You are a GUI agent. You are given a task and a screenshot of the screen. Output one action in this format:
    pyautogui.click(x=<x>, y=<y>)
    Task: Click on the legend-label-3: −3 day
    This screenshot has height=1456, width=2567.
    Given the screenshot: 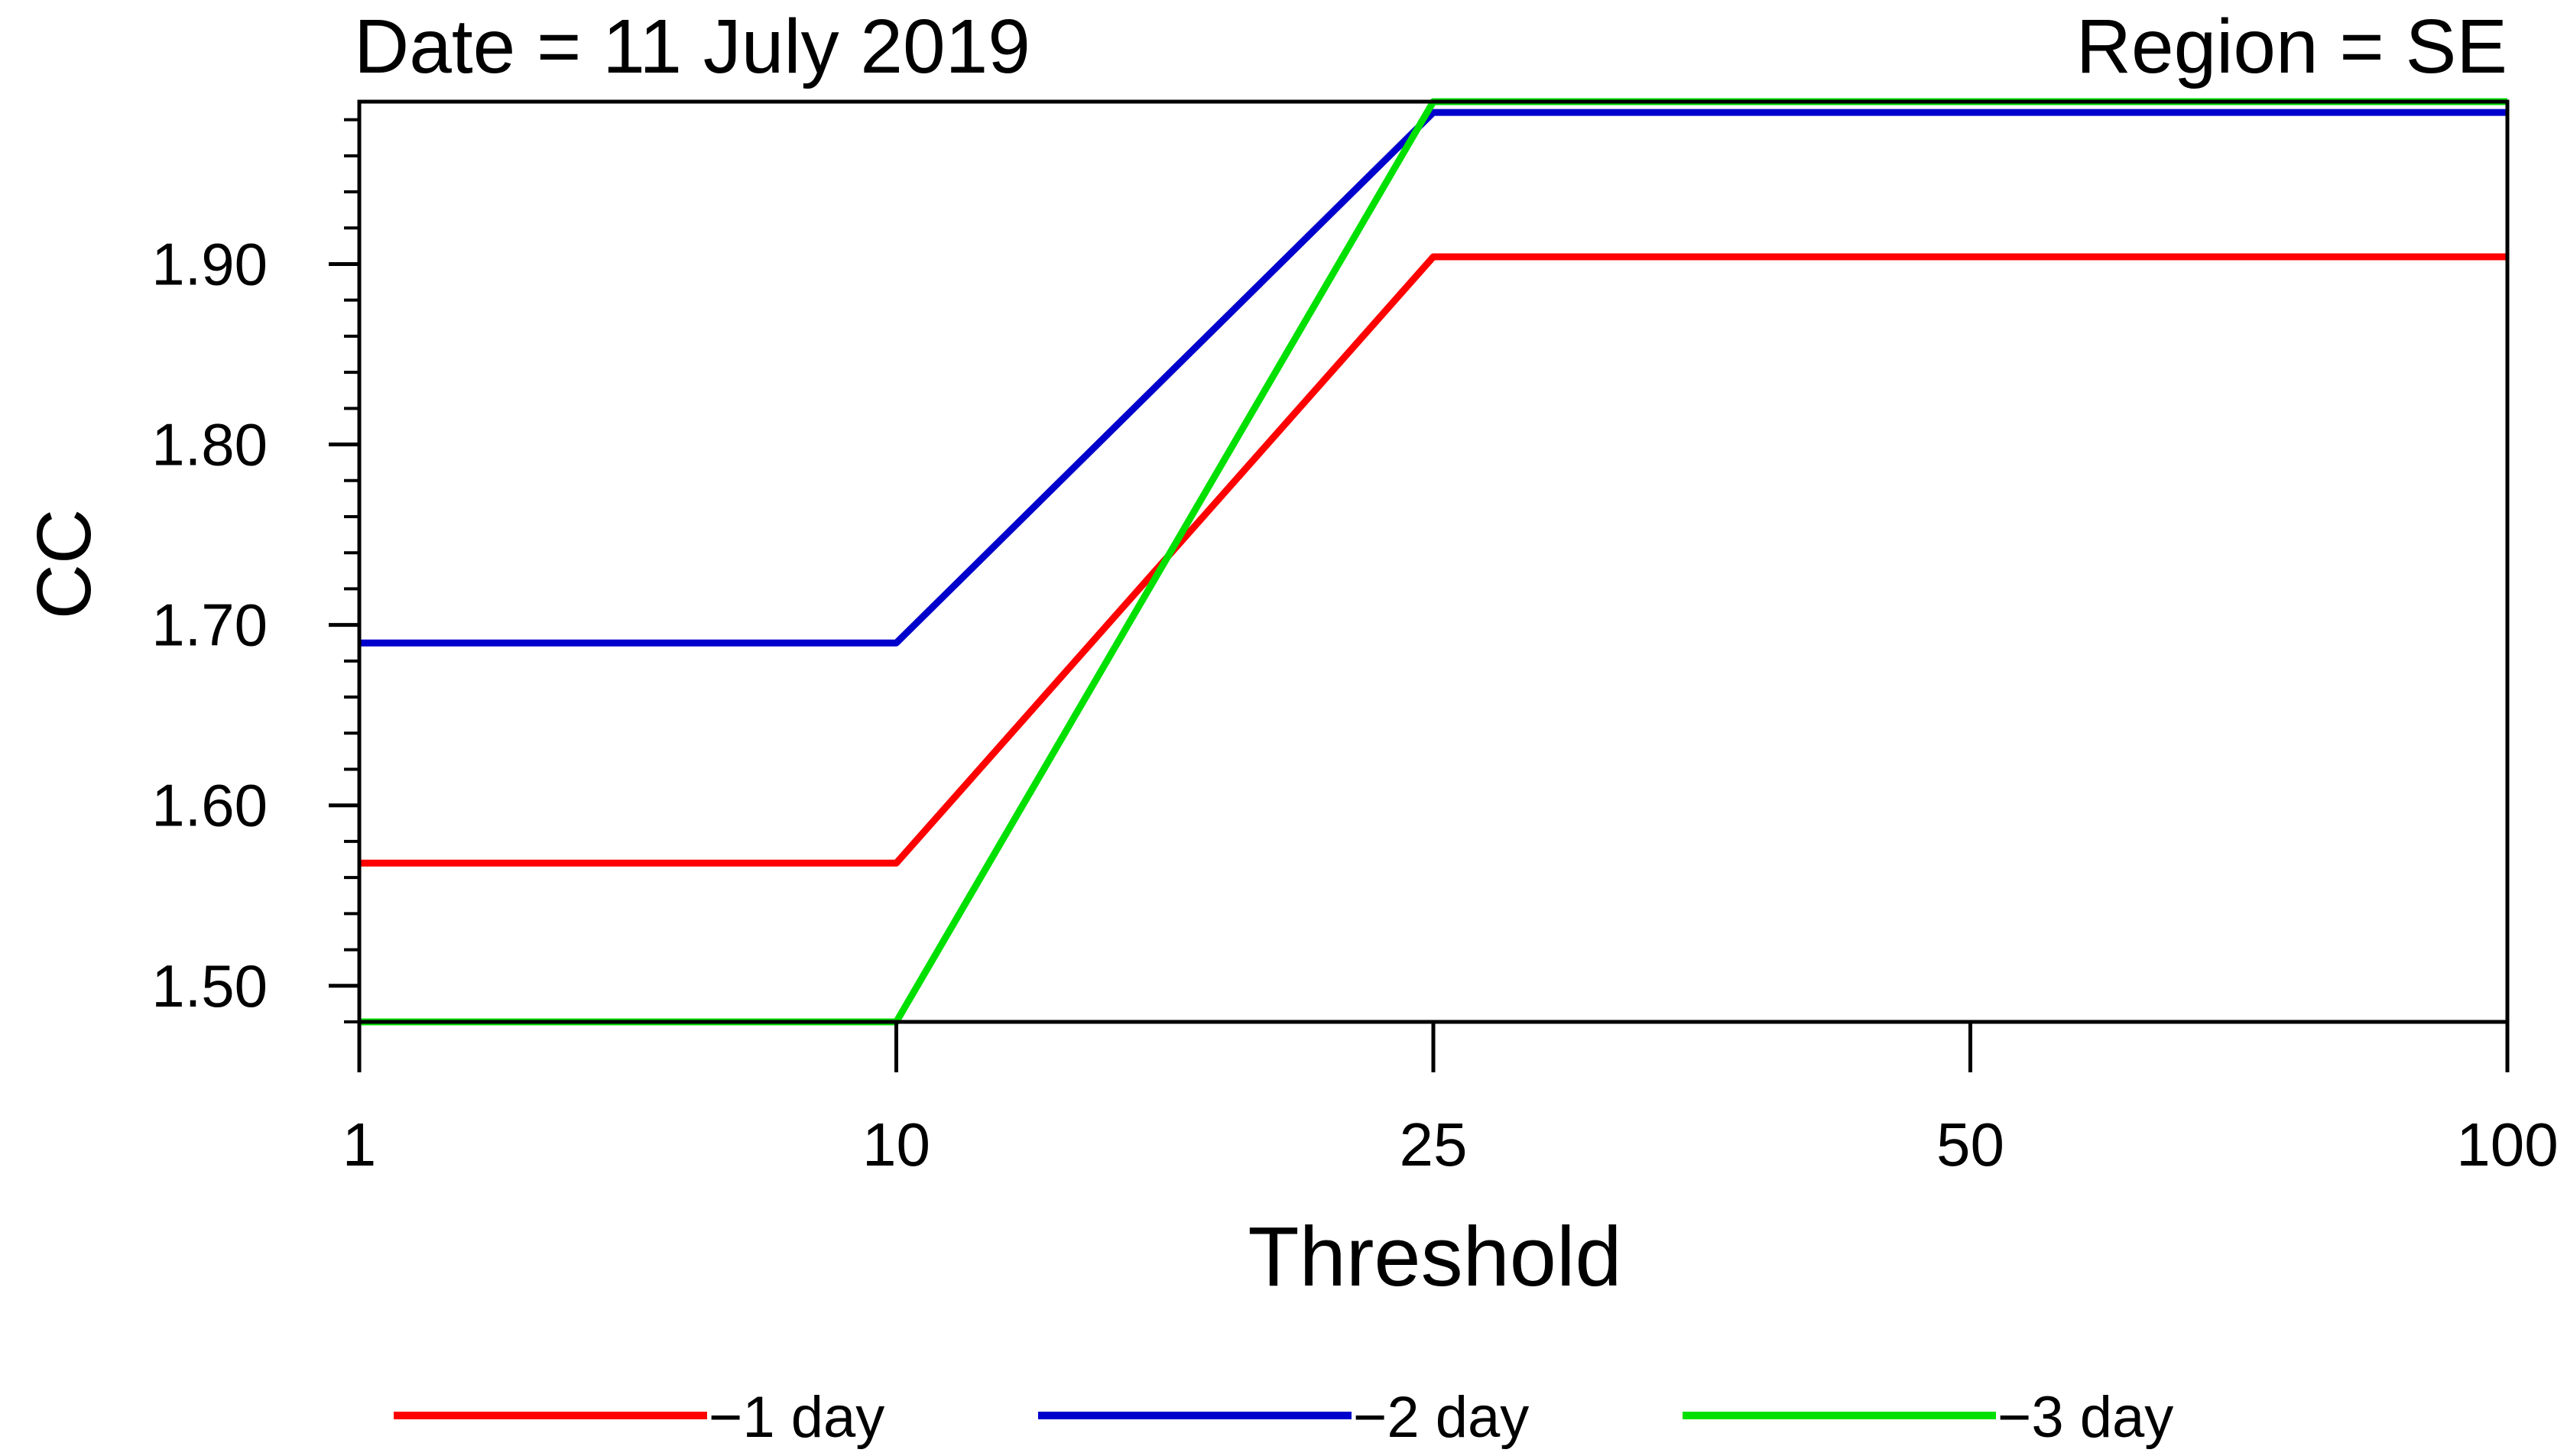 What is the action you would take?
    pyautogui.click(x=2085, y=1417)
    